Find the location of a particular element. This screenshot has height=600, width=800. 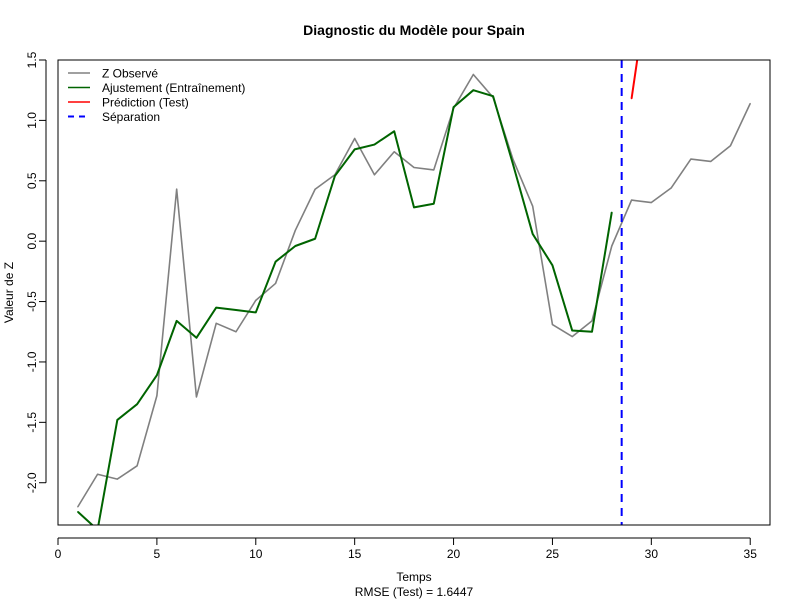

y-tick-label: 0.5 is located at coordinates (32, 180).